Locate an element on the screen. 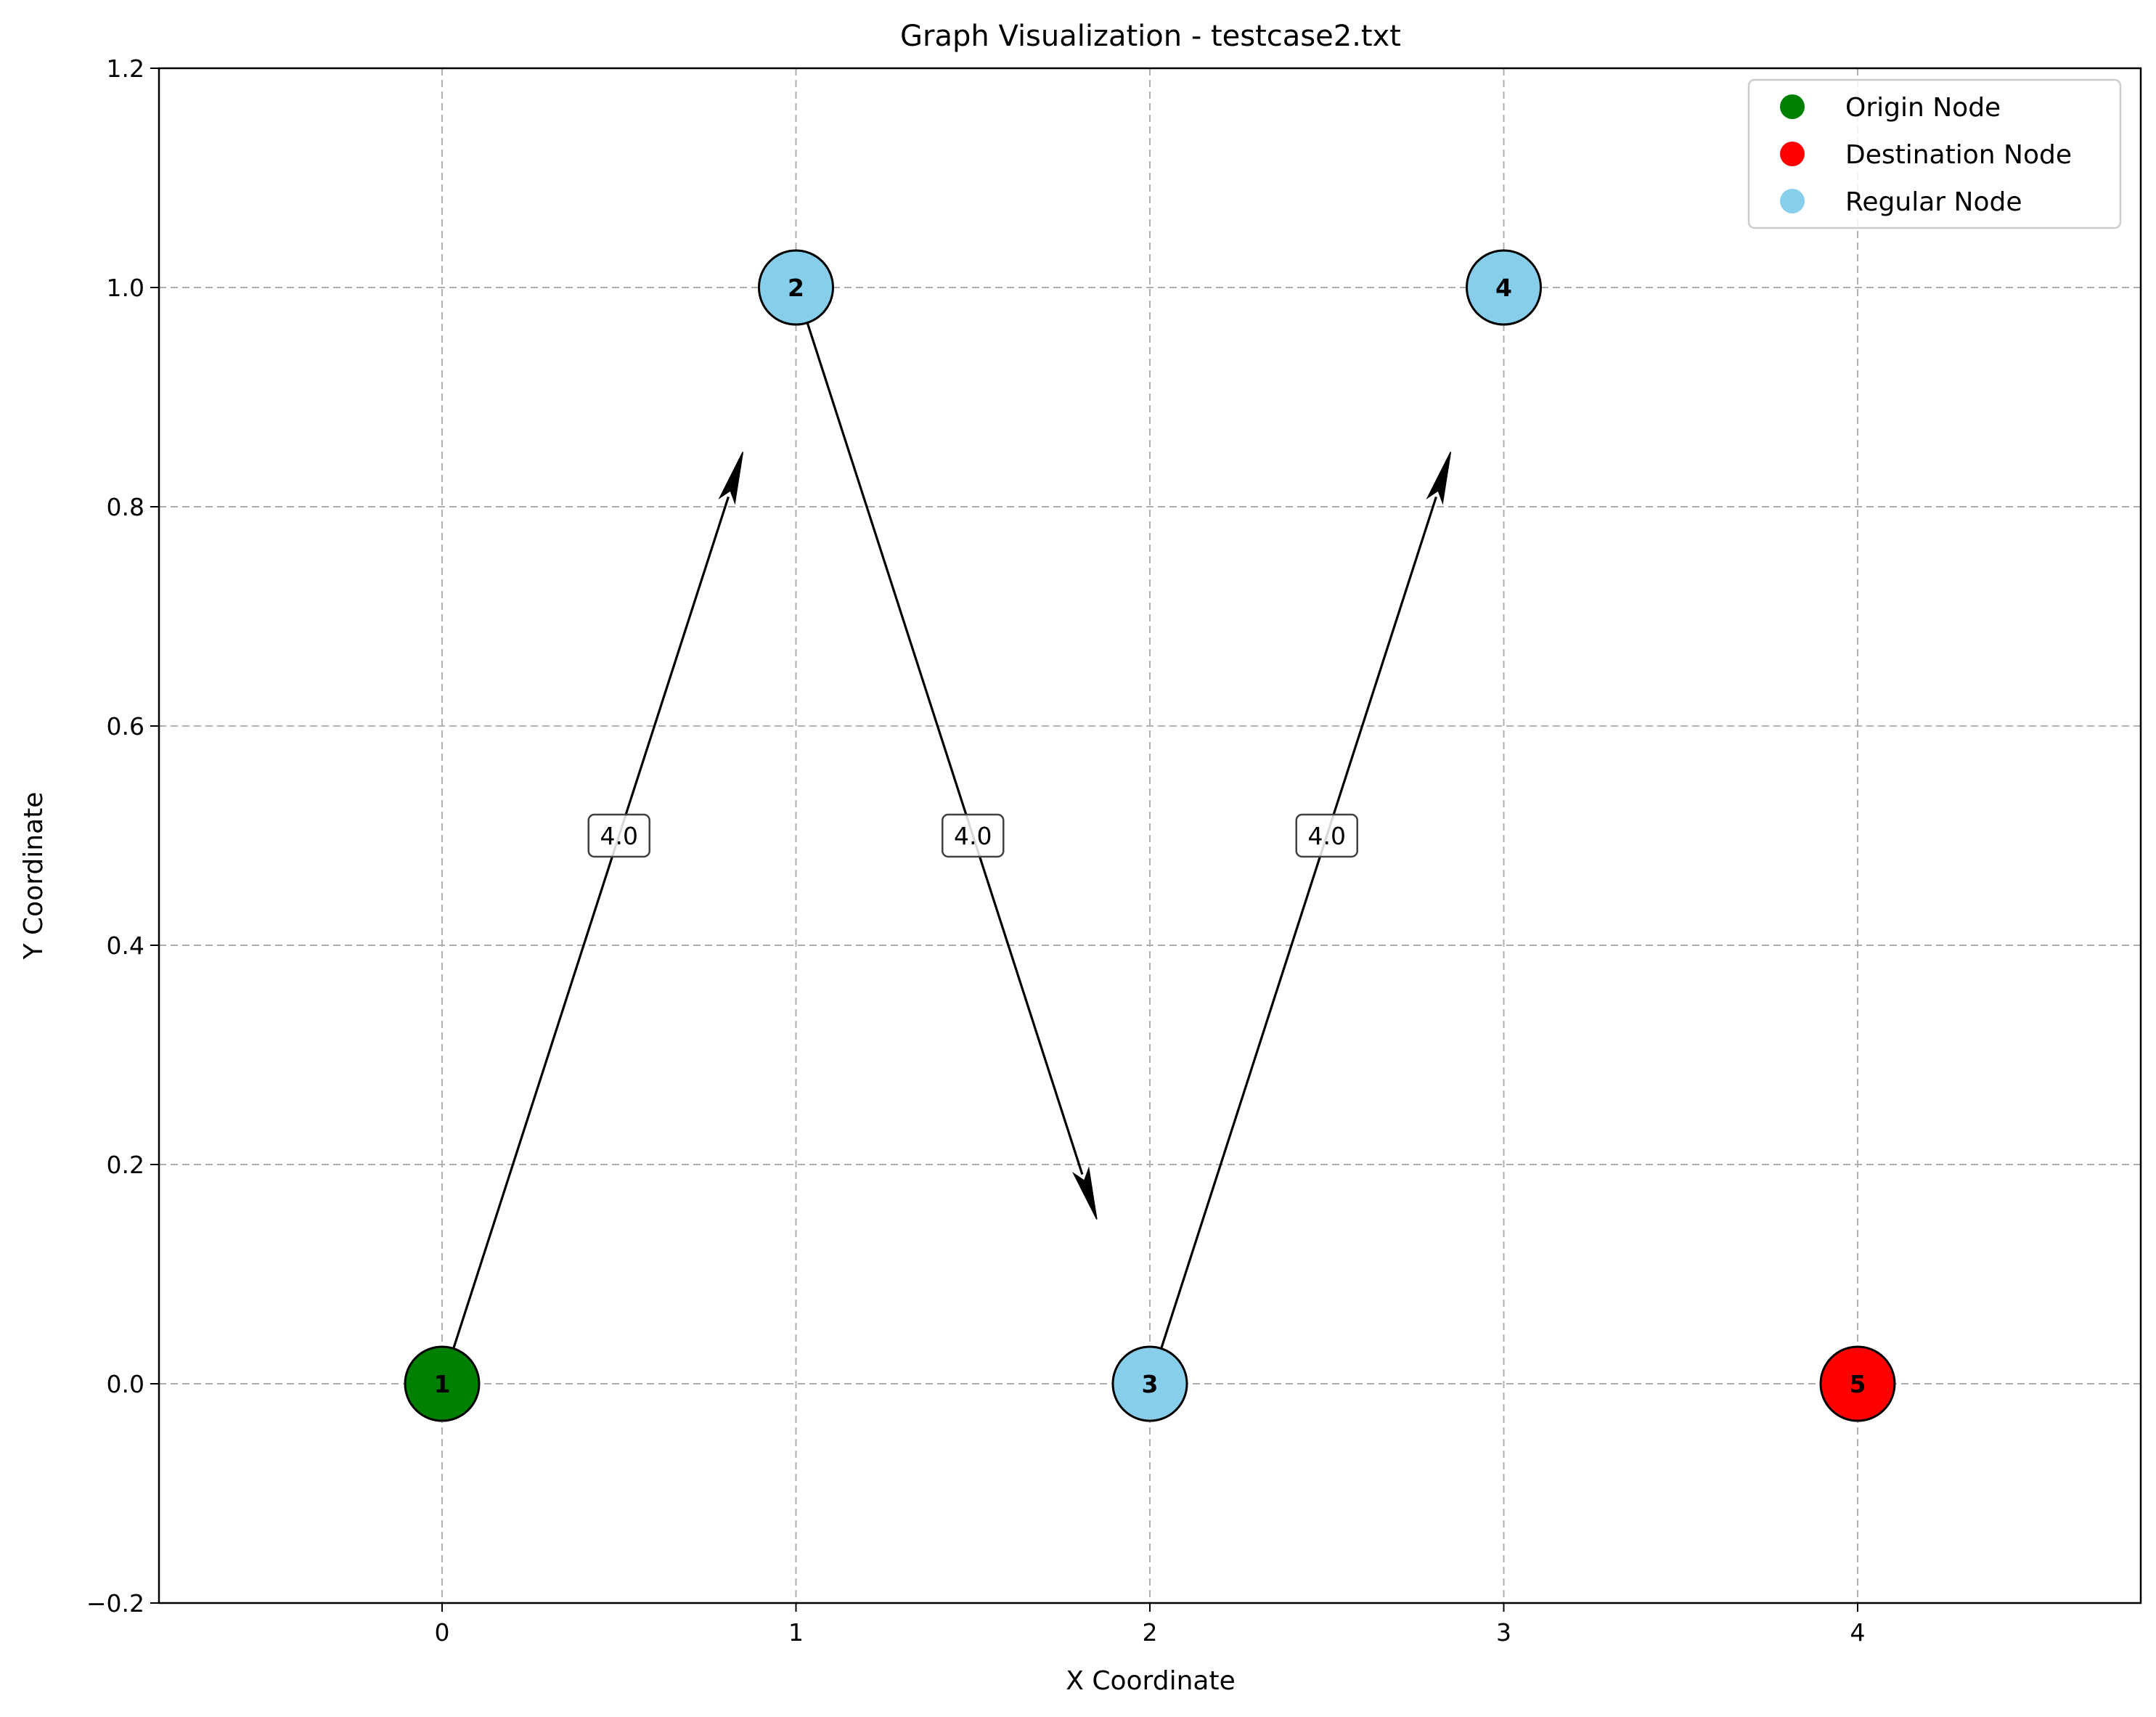 This screenshot has height=1717, width=2156. x-axis-label: X Coordinate is located at coordinates (1151, 1681).